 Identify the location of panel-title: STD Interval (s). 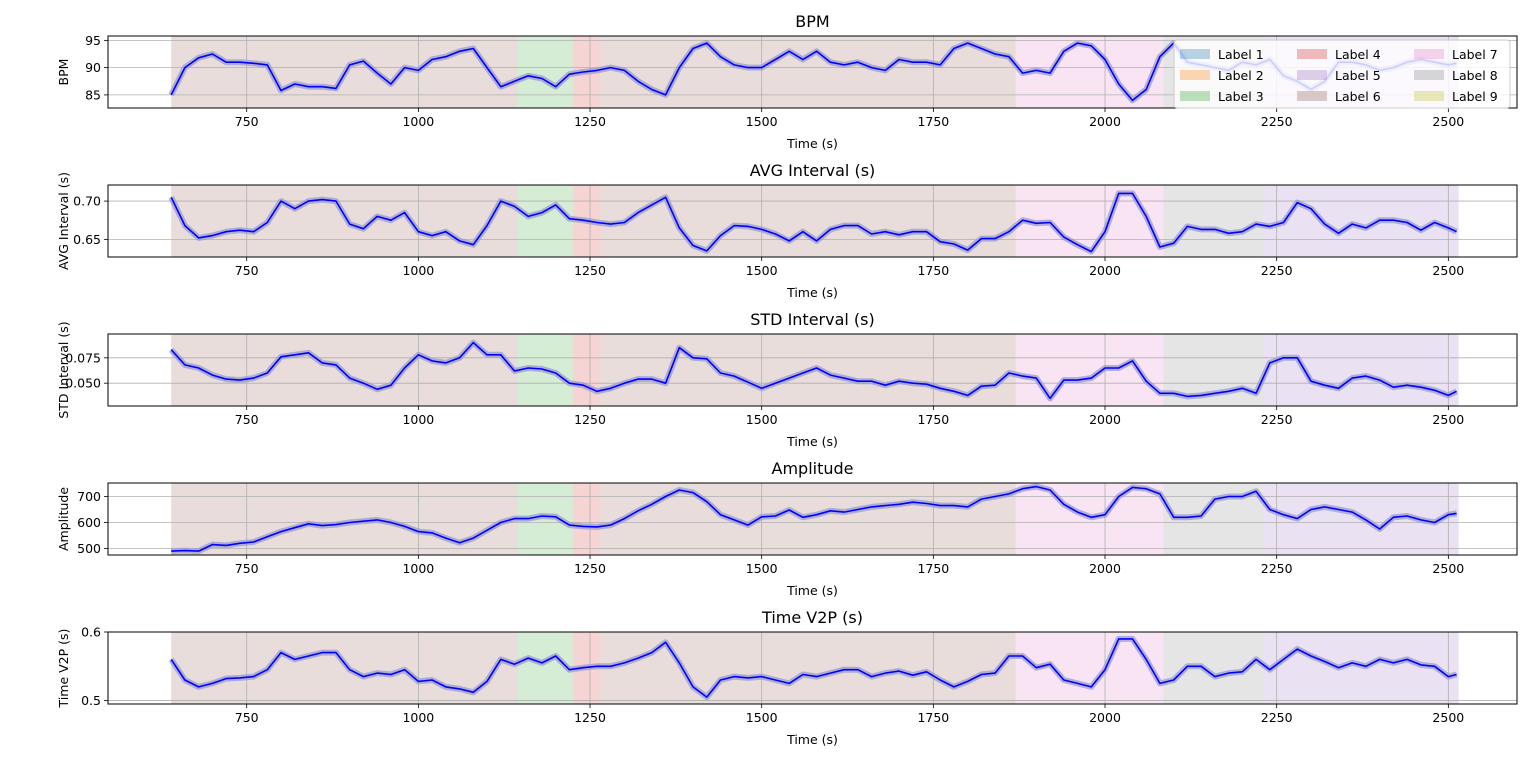
(812, 319).